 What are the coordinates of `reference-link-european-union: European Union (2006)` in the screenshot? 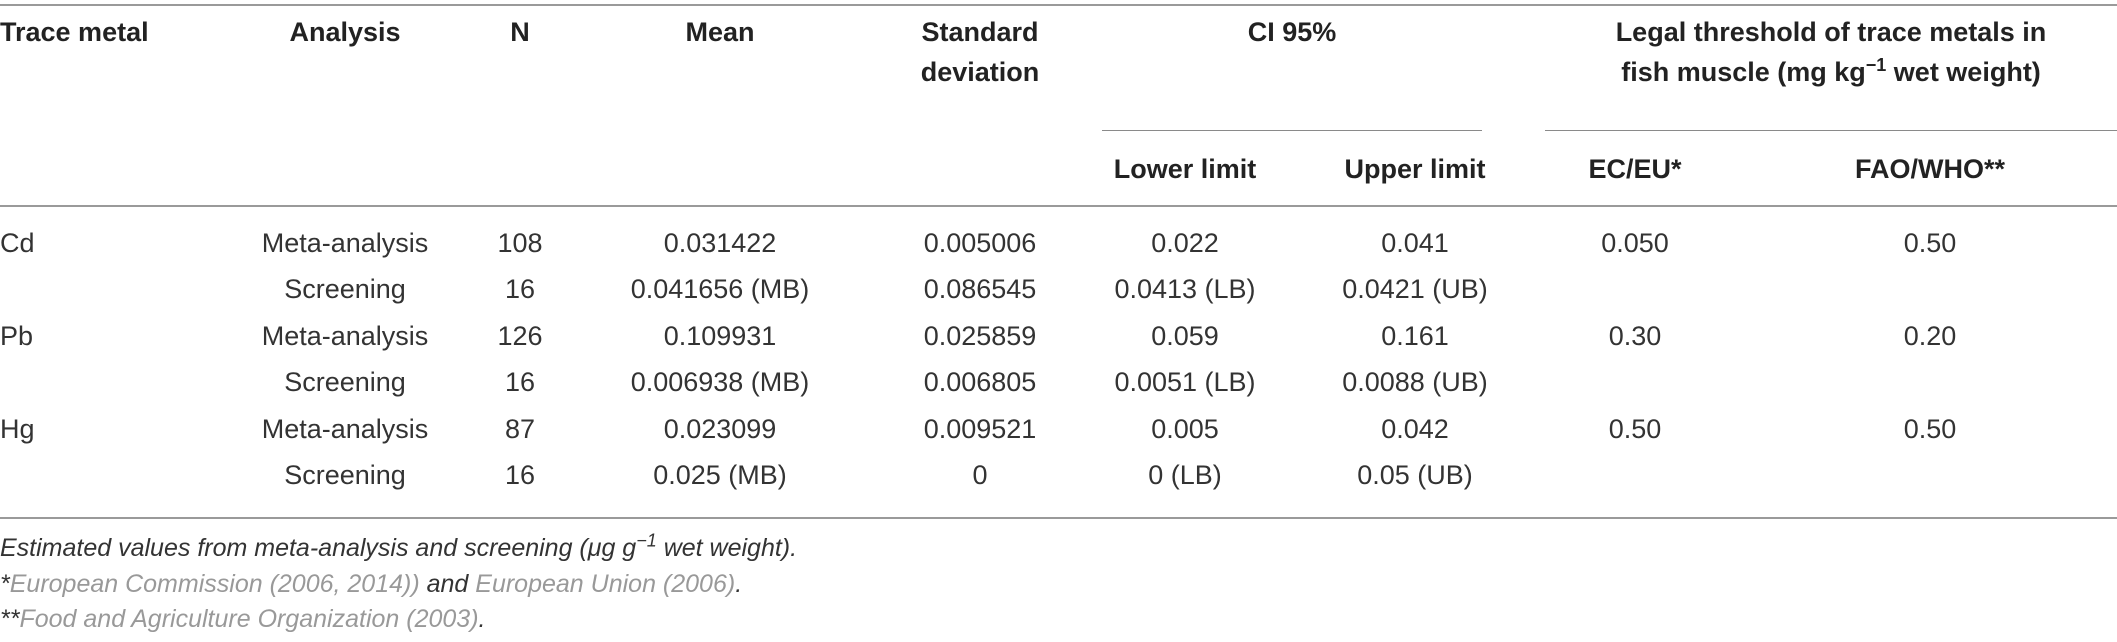 It's located at (605, 584).